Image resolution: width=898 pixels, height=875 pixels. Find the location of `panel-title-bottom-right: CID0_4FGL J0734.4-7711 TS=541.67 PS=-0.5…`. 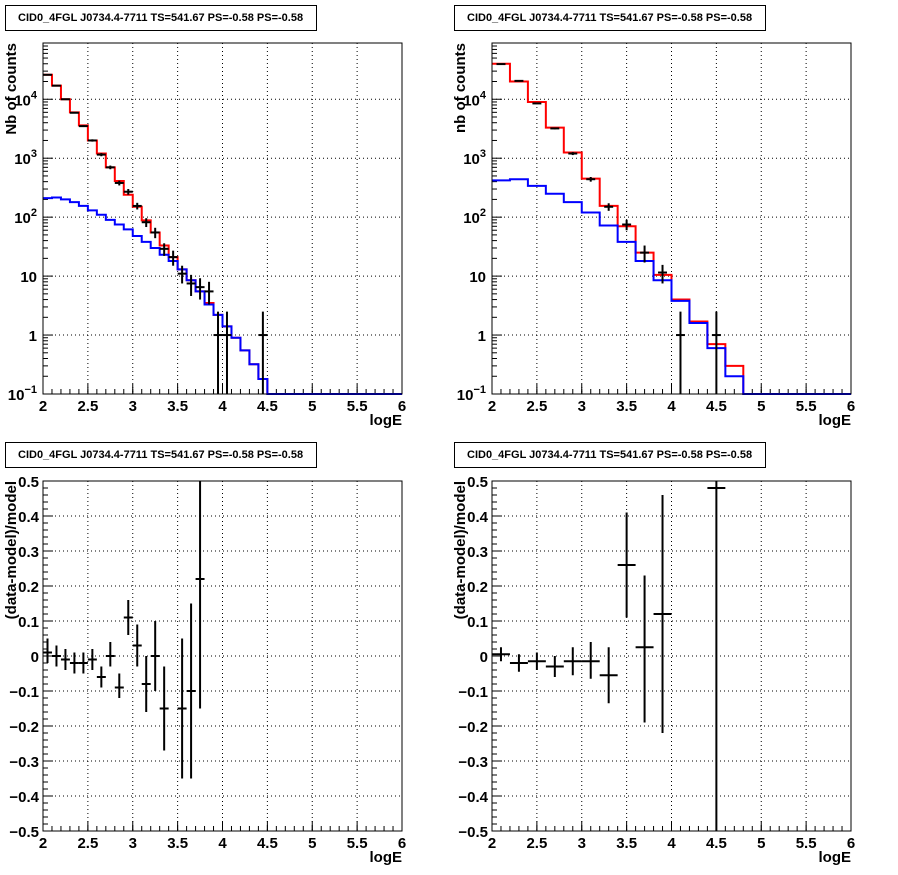

panel-title-bottom-right: CID0_4FGL J0734.4-7711 TS=541.67 PS=-0.5… is located at coordinates (610, 455).